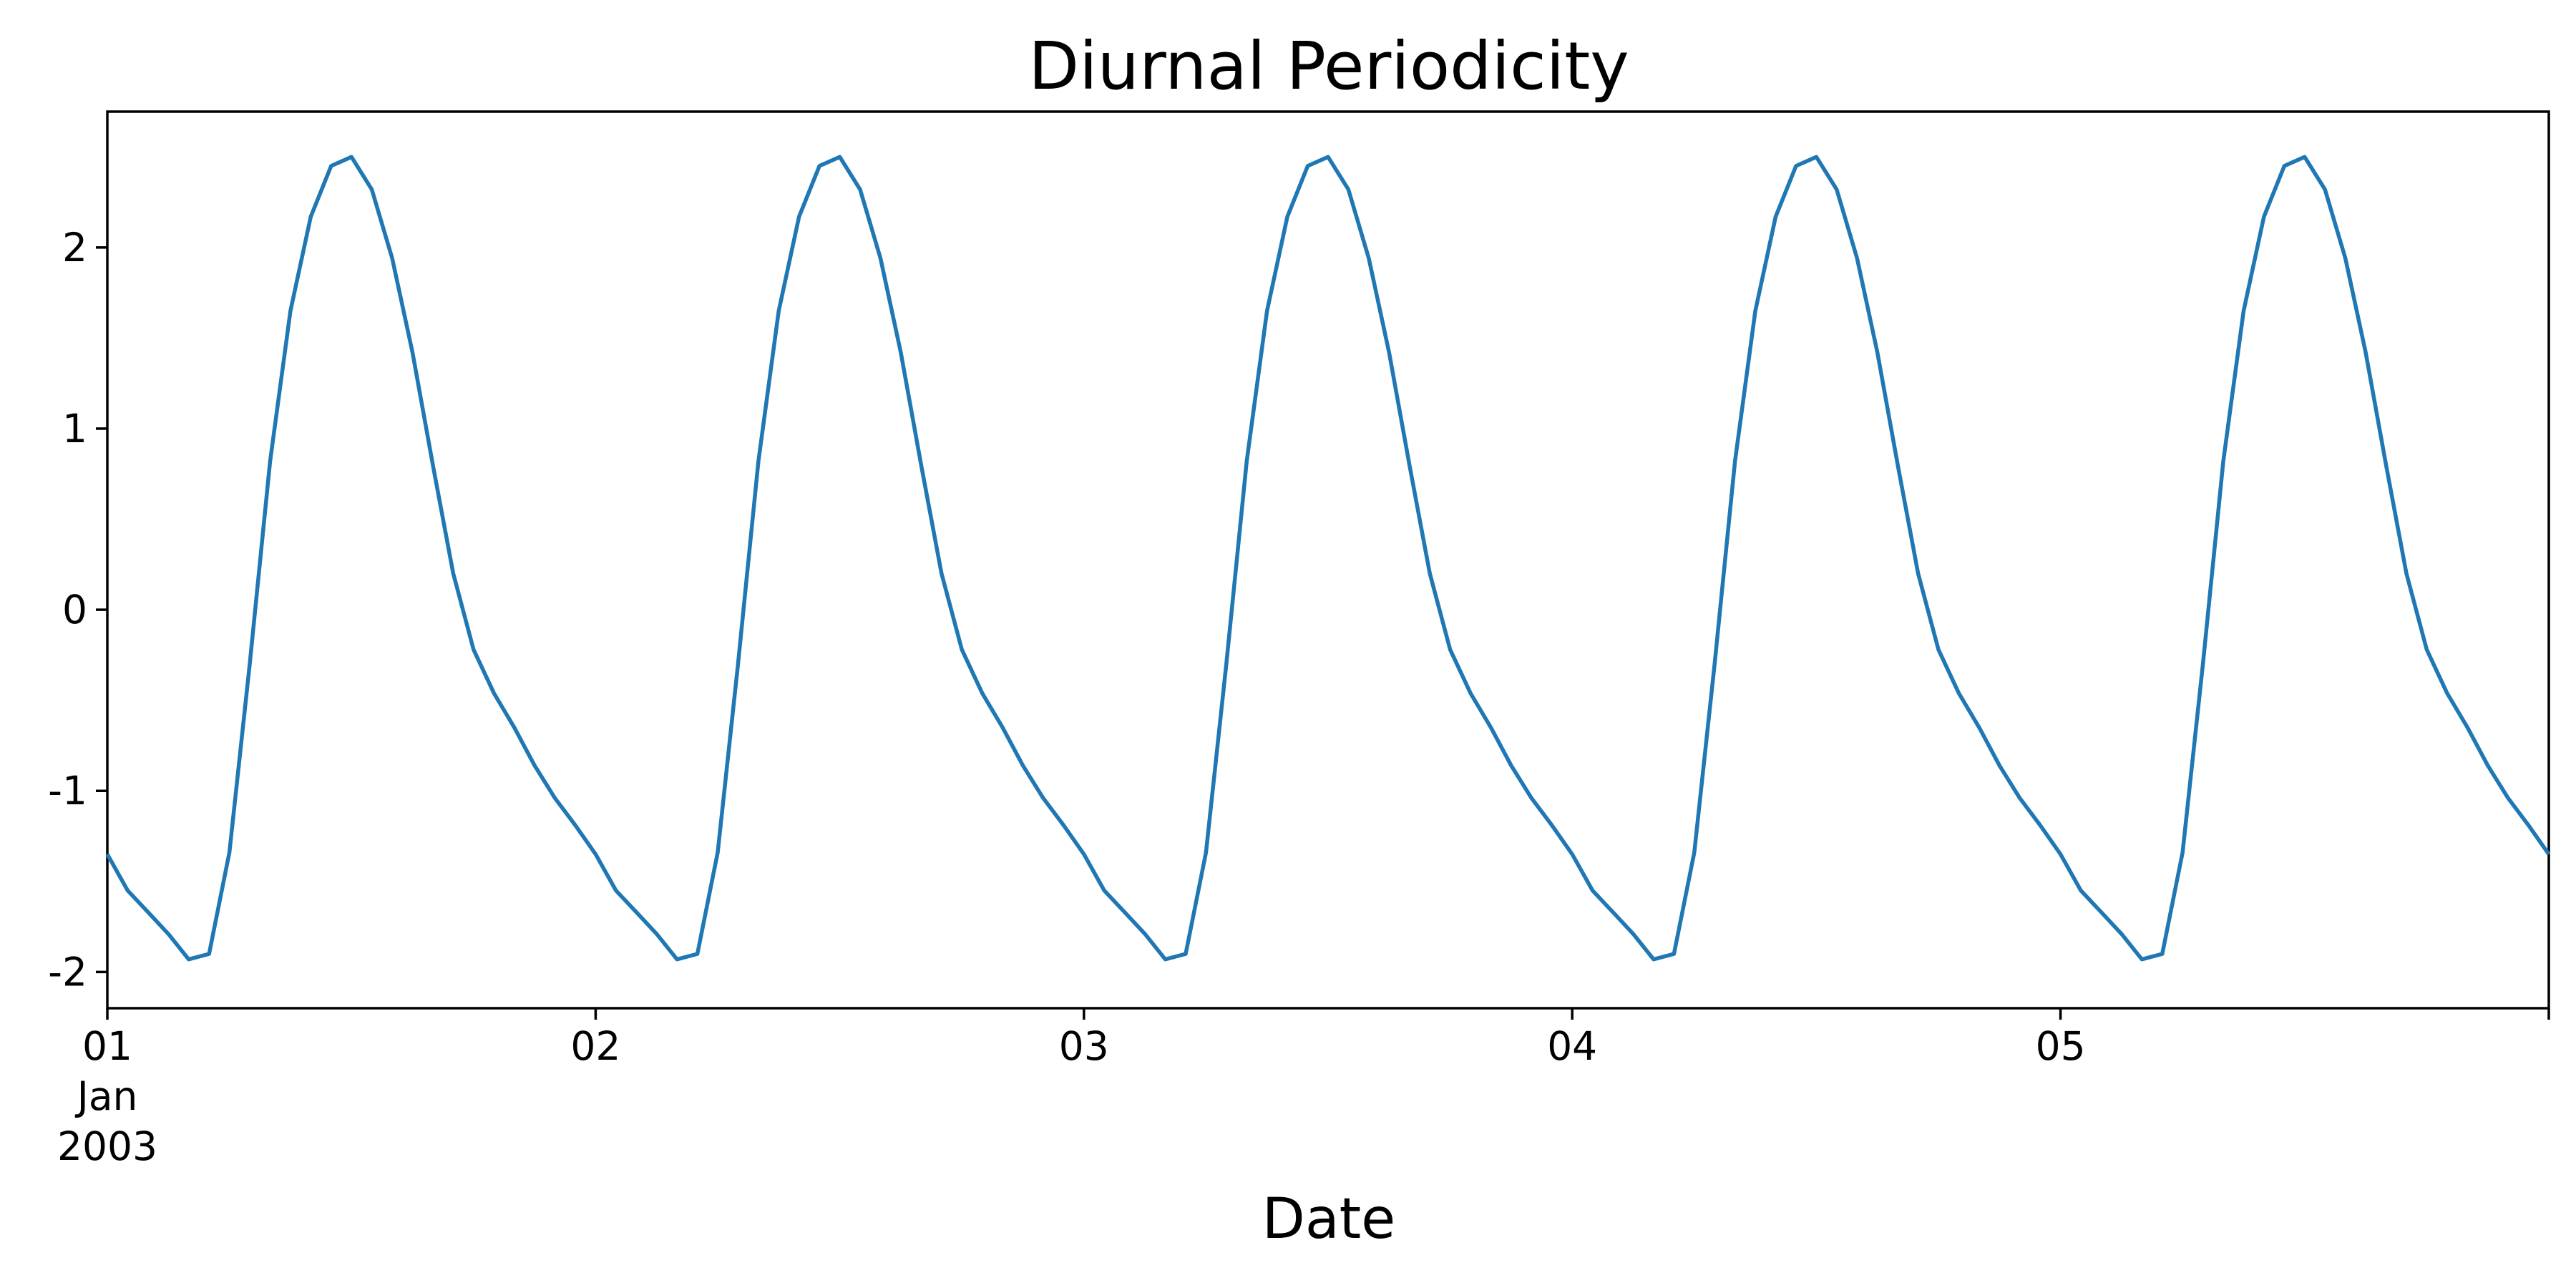  I want to click on x-tick-label: 05, so click(2061, 1046).